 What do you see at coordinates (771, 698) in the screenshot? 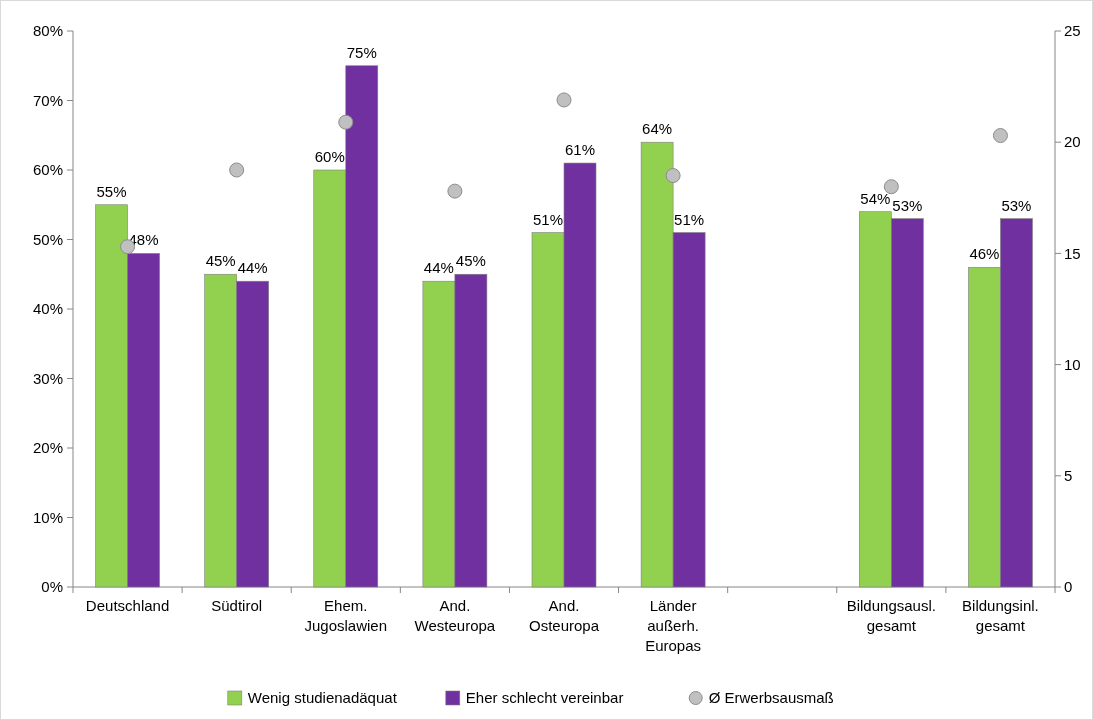
I see `legend-label: Ø Erwerbsausmaß` at bounding box center [771, 698].